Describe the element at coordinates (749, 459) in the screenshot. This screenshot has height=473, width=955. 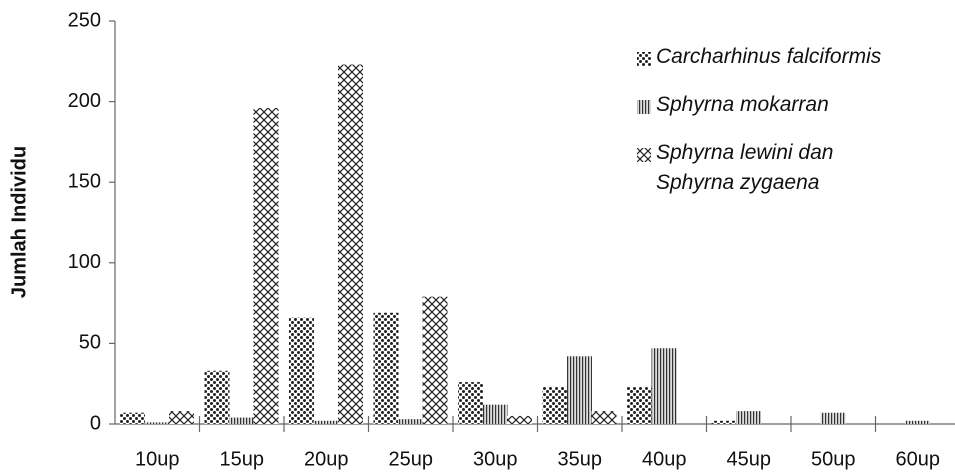
I see `x-tick-label: 45up` at that location.